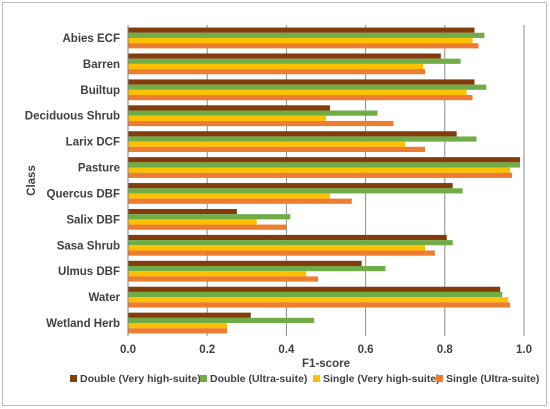 The image size is (550, 409). I want to click on y-axis-label: Class, so click(32, 180).